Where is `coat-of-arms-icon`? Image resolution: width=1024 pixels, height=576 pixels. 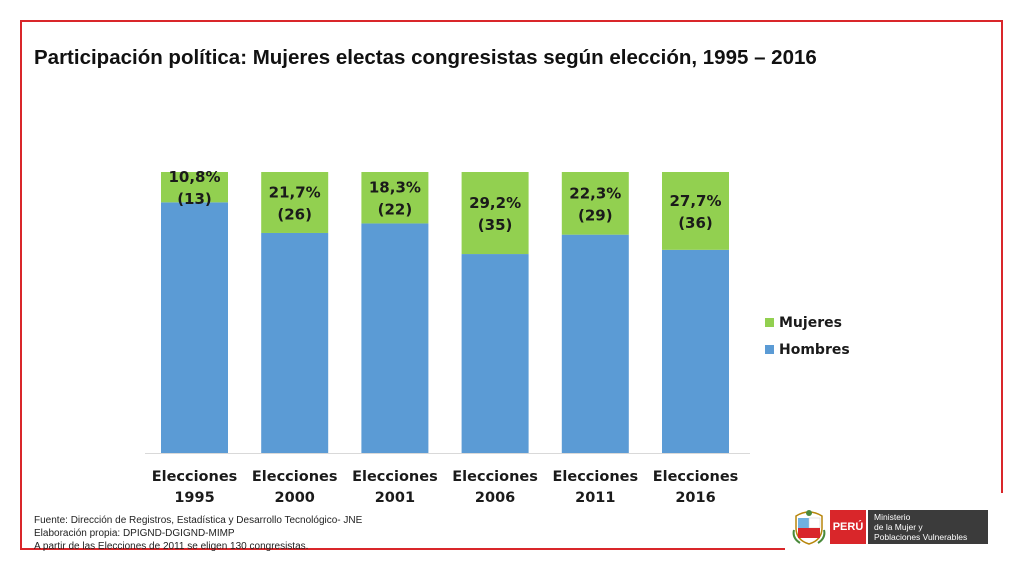
coat-of-arms-icon is located at coordinates (809, 527).